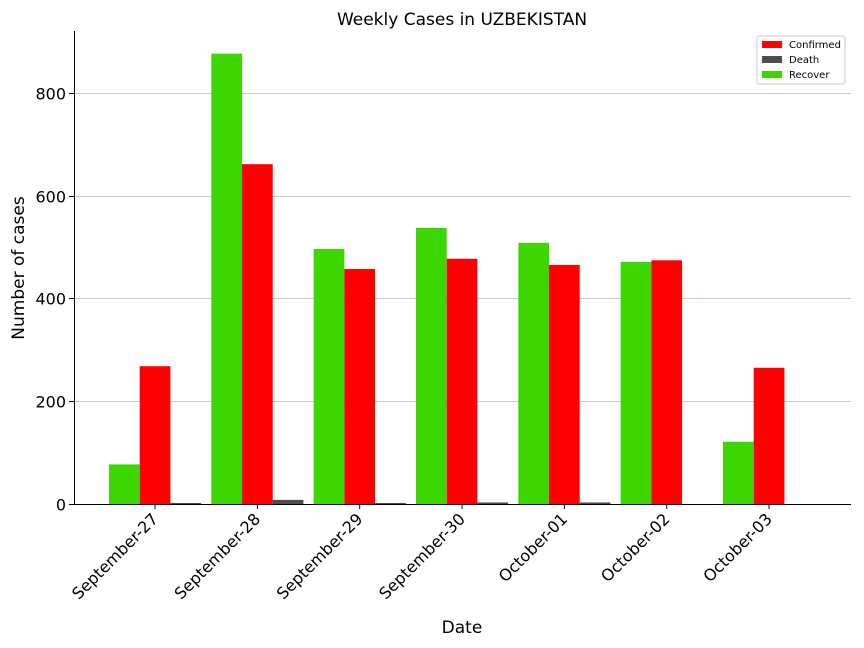  Describe the element at coordinates (462, 20) in the screenshot. I see `chart-title: Weekly Cases in UZBEKISTAN` at that location.